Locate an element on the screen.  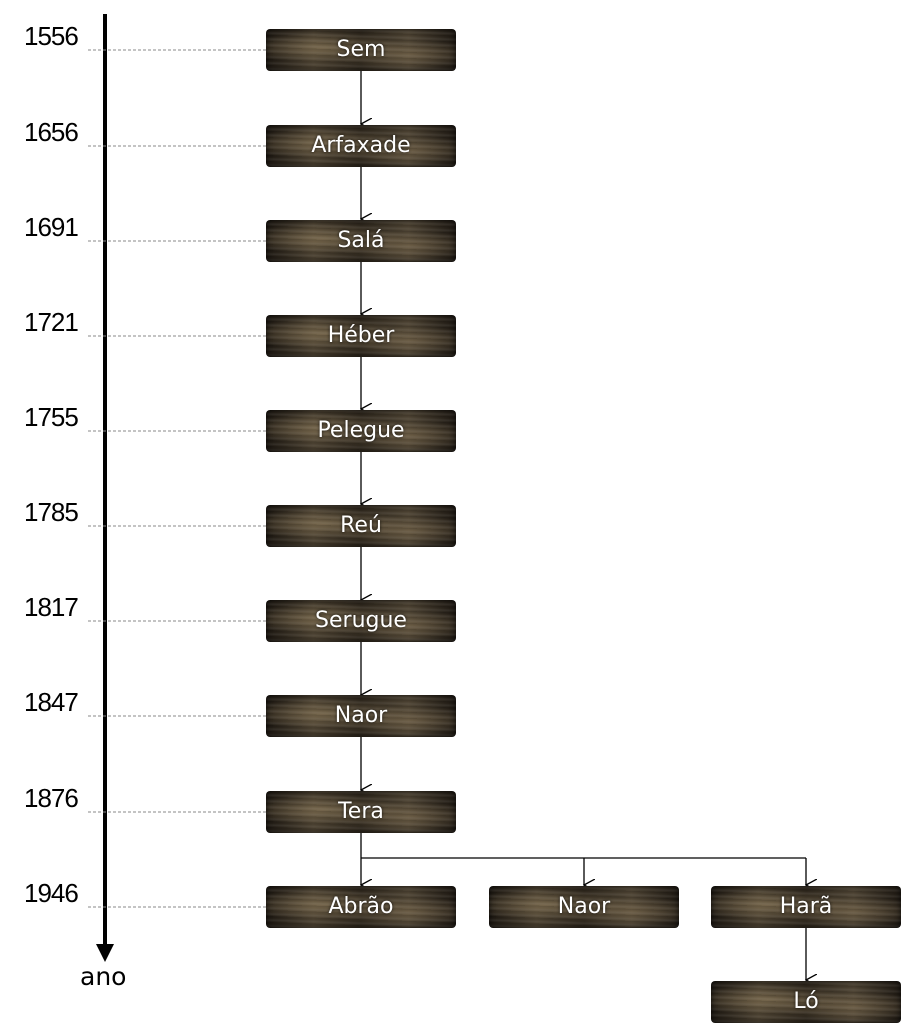
person-node-naor-son: Naor is located at coordinates (584, 907).